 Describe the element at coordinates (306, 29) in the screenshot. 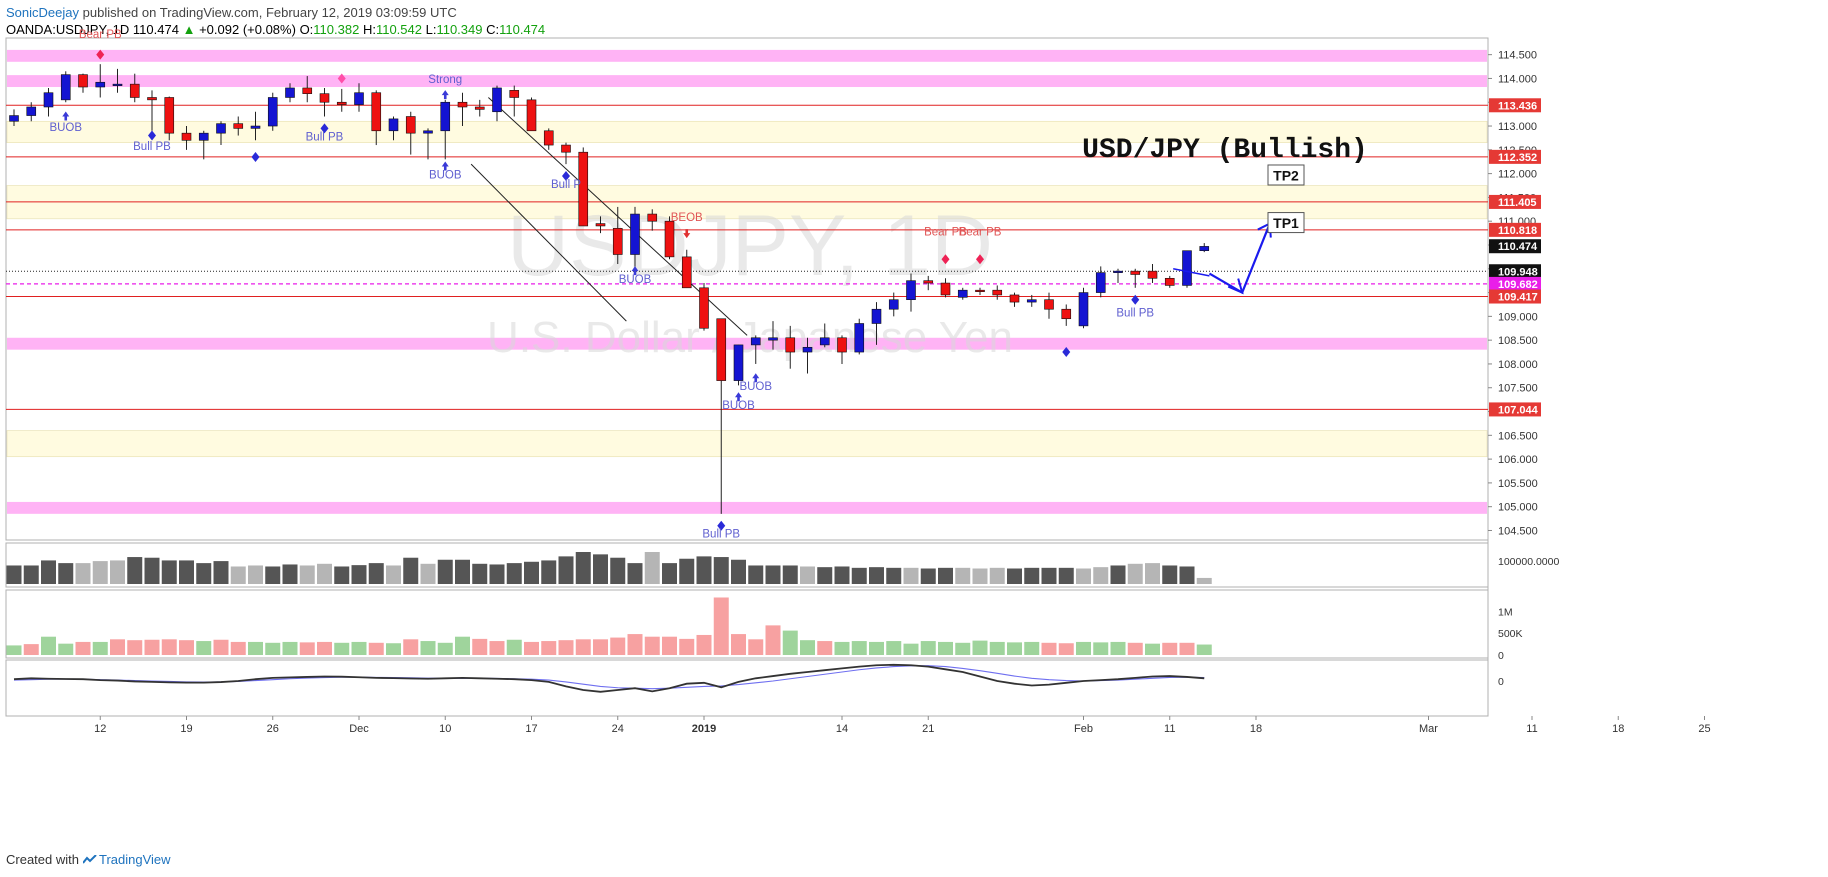

I see `open-label: O:` at that location.